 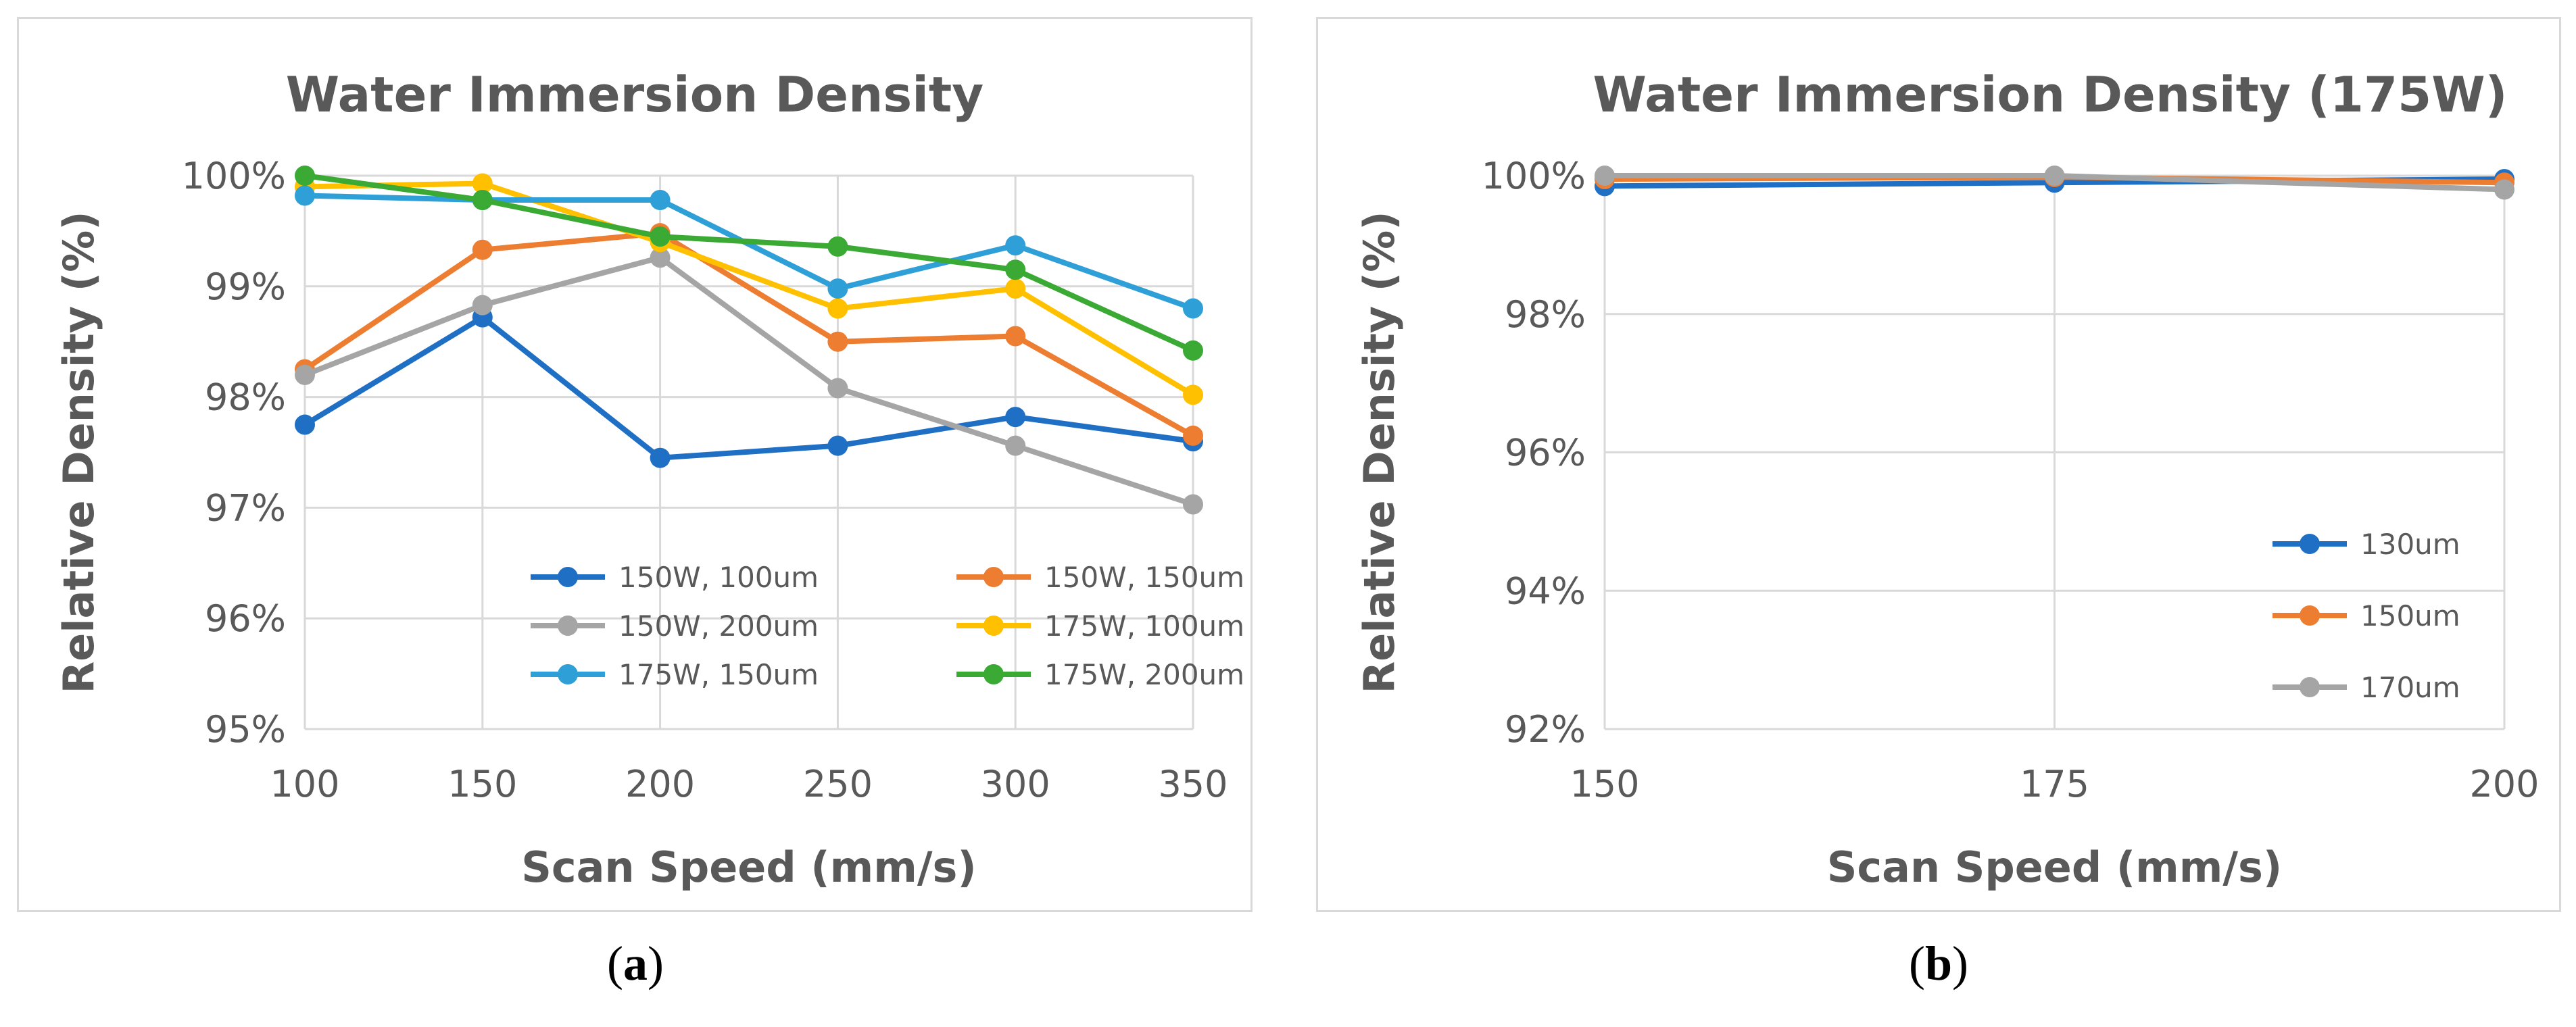 I want to click on legend-label: 150W, 200um, so click(x=718, y=626).